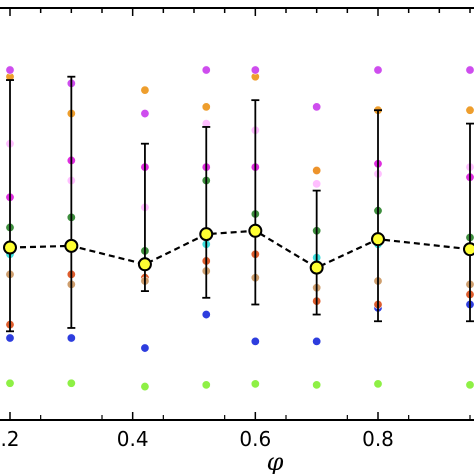 The height and width of the screenshot is (474, 474). I want to click on x-tick-label: 0.6, so click(255, 439).